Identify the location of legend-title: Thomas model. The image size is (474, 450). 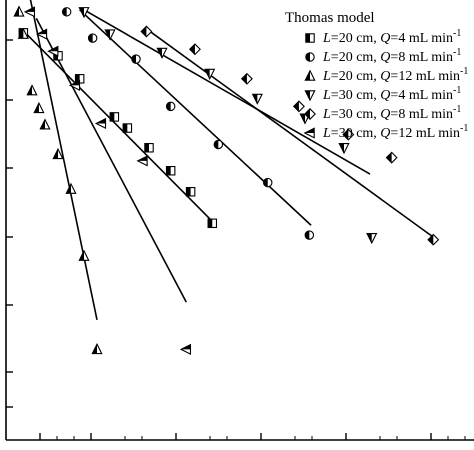
(330, 18).